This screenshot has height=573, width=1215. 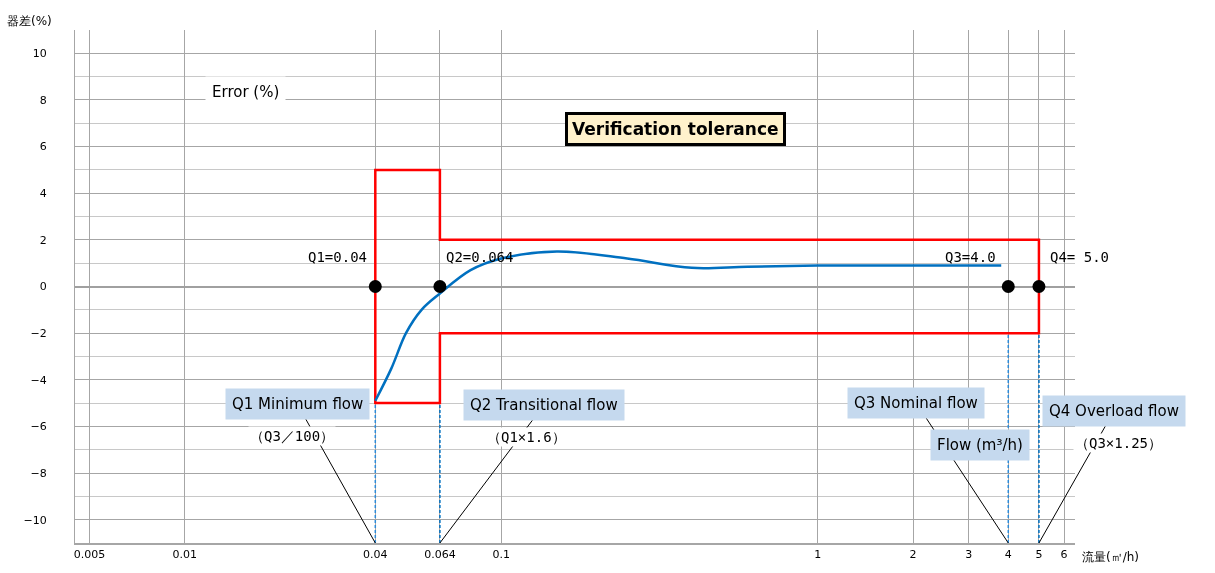 I want to click on y-tick-label: −10, so click(x=35, y=520).